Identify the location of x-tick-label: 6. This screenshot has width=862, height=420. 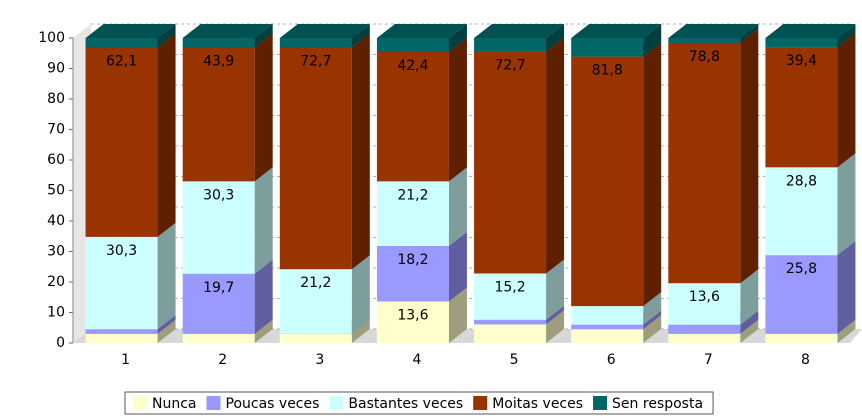
(611, 360).